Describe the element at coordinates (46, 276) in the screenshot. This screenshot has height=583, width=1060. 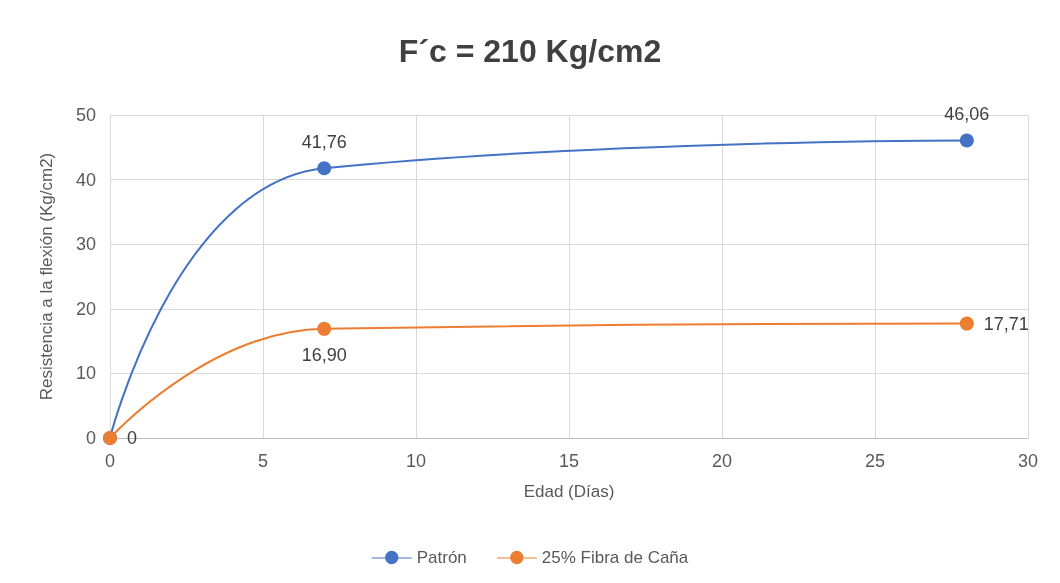
I see `y-axis-title: Resistencia a la flexión (Kg/cm2)` at that location.